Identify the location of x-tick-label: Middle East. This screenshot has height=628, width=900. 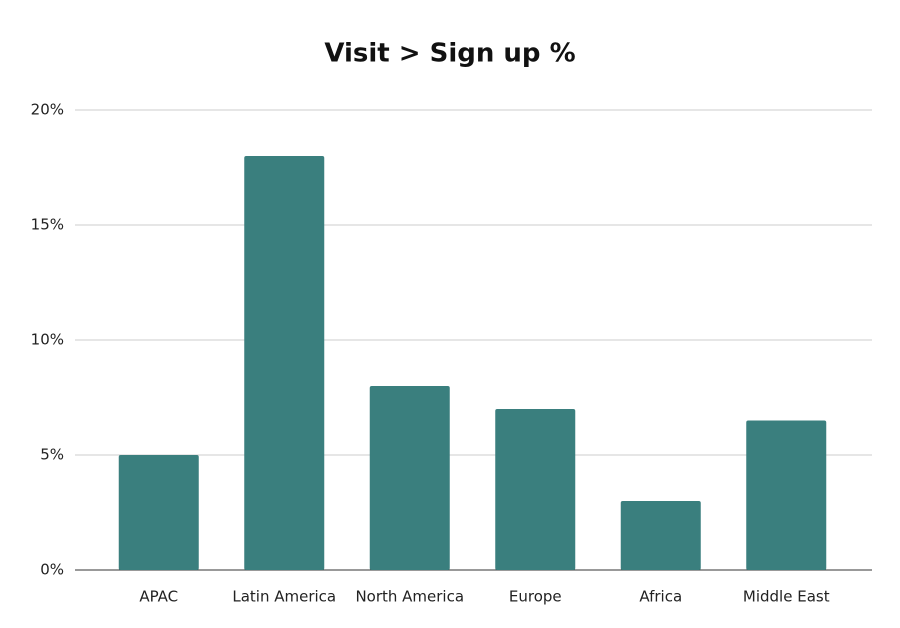
(786, 597).